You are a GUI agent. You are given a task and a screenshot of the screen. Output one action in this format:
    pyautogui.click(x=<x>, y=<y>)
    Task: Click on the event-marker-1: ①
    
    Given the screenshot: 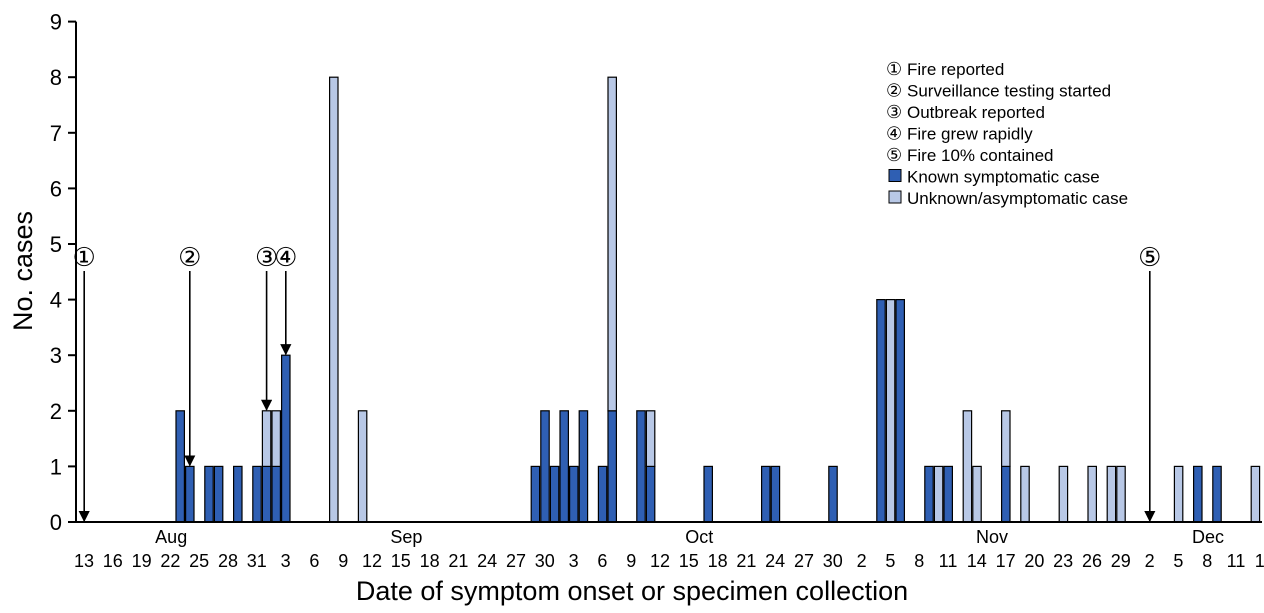 What is the action you would take?
    pyautogui.click(x=84, y=257)
    